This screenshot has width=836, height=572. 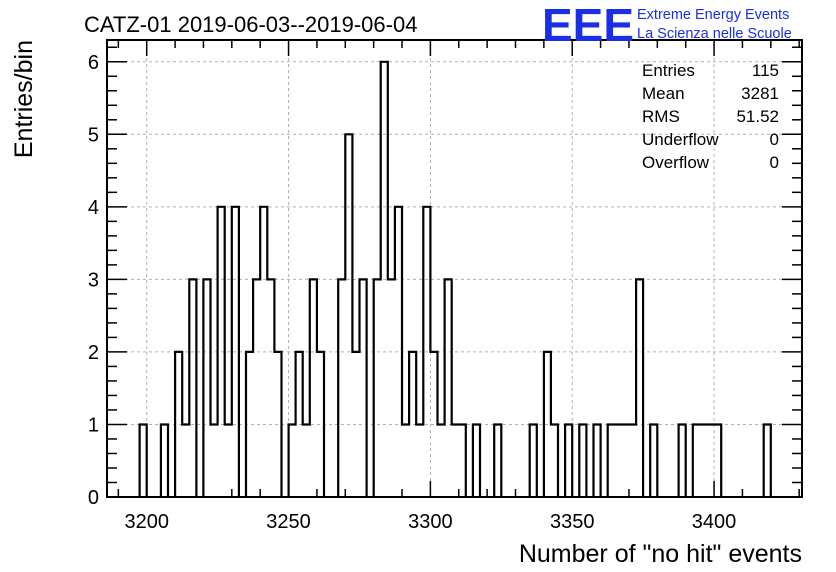 I want to click on eee-logo-line2: La Scienza nelle Scuole, so click(x=714, y=34).